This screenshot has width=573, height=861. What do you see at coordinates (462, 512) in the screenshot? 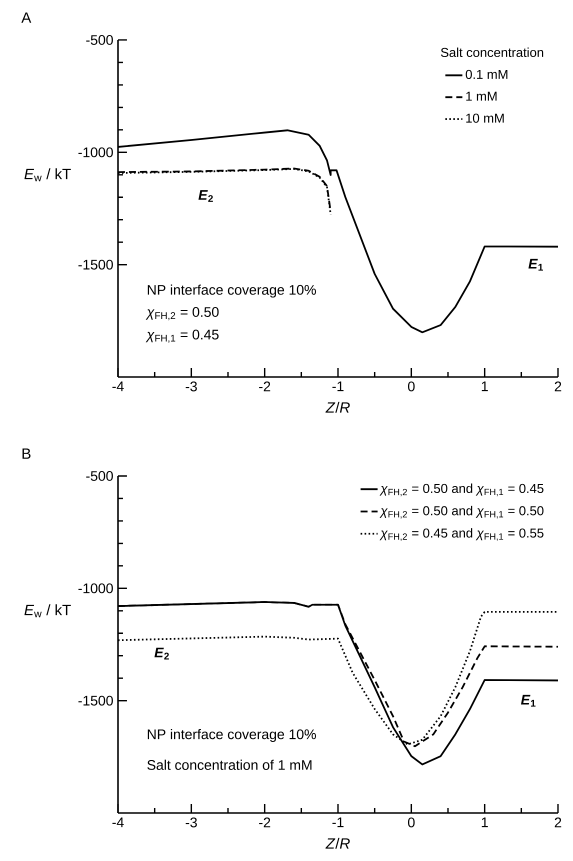
I see `legend-label: χ$_{FH,2}$ = 0.50 and χ$_{FH,1}$ = 0.50` at bounding box center [462, 512].